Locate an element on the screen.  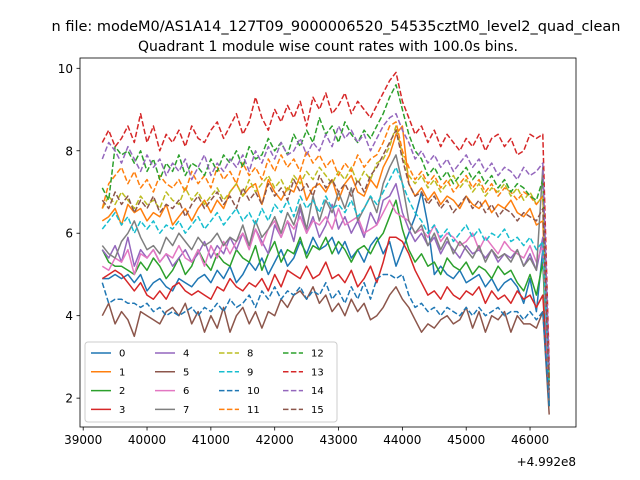
legend-label-0: 0 is located at coordinates (122, 354).